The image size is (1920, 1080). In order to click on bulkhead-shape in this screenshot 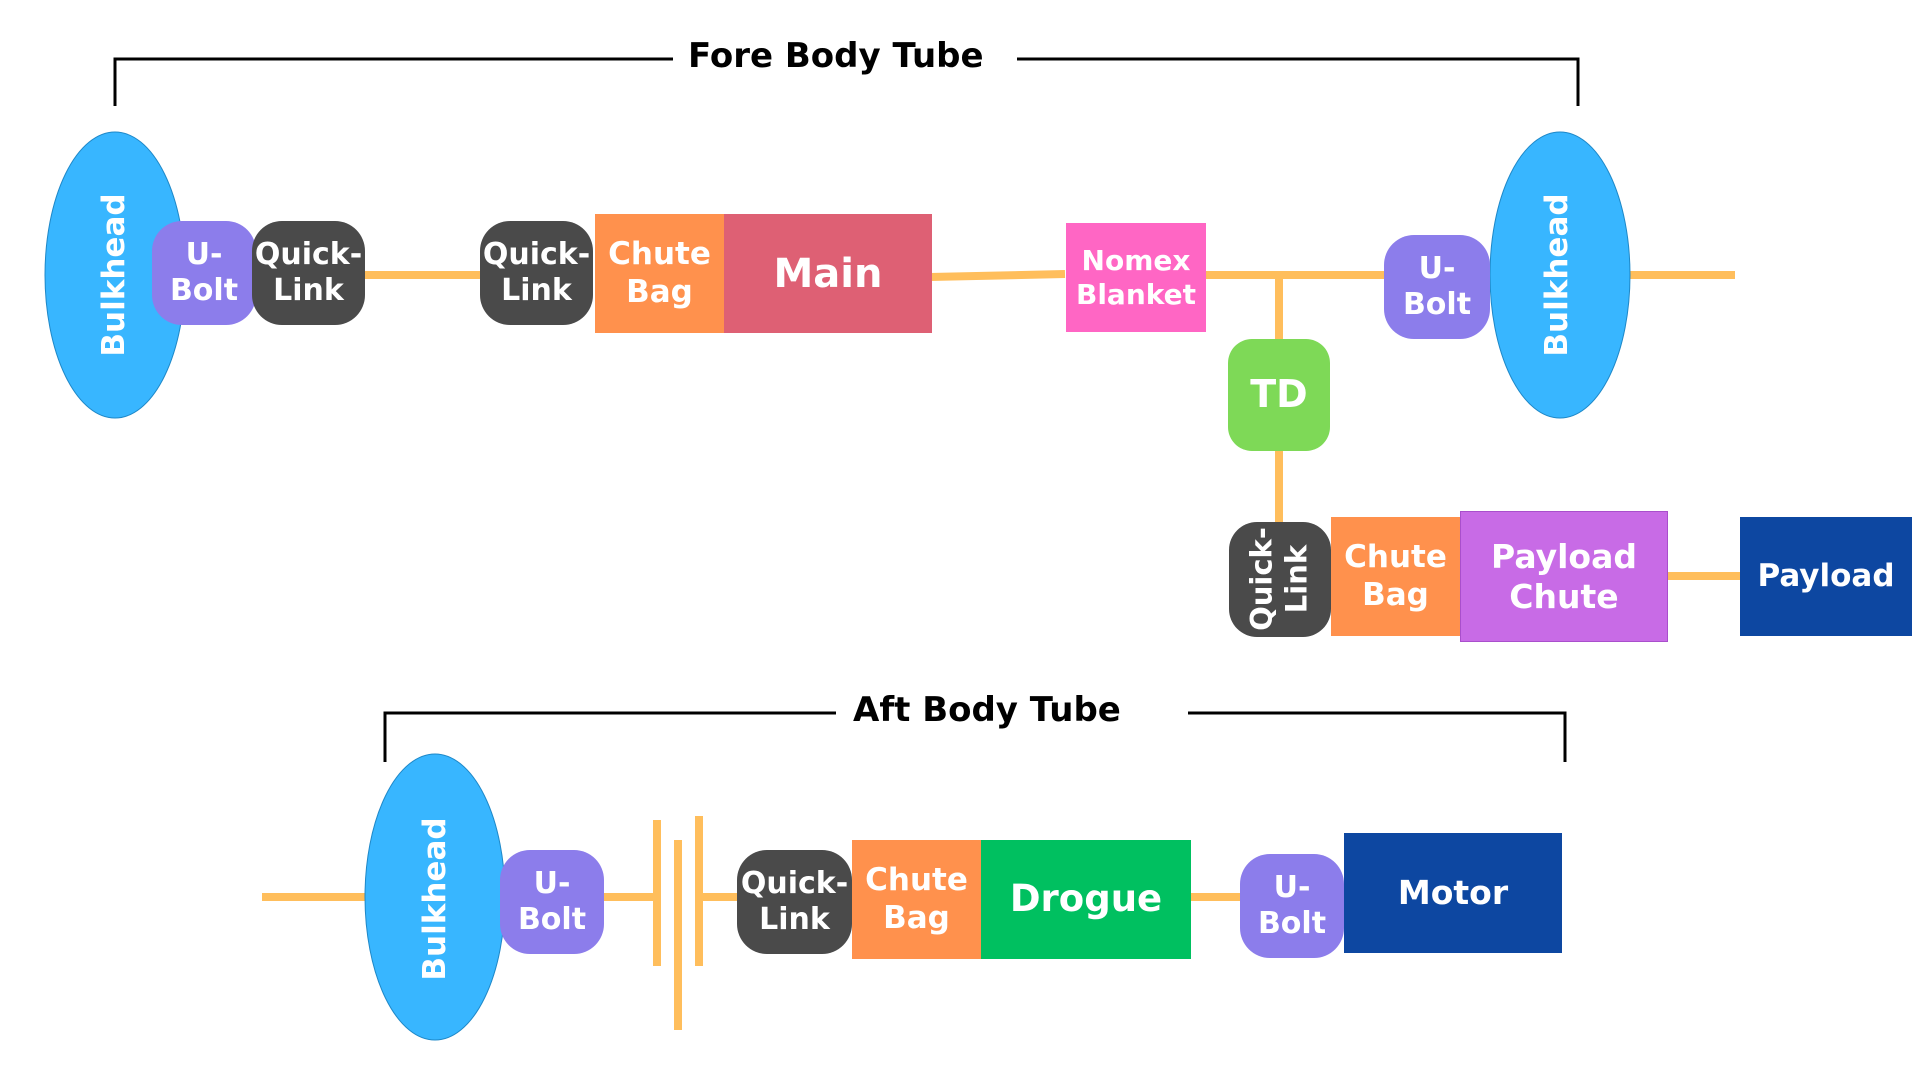, I will do `click(1560, 275)`.